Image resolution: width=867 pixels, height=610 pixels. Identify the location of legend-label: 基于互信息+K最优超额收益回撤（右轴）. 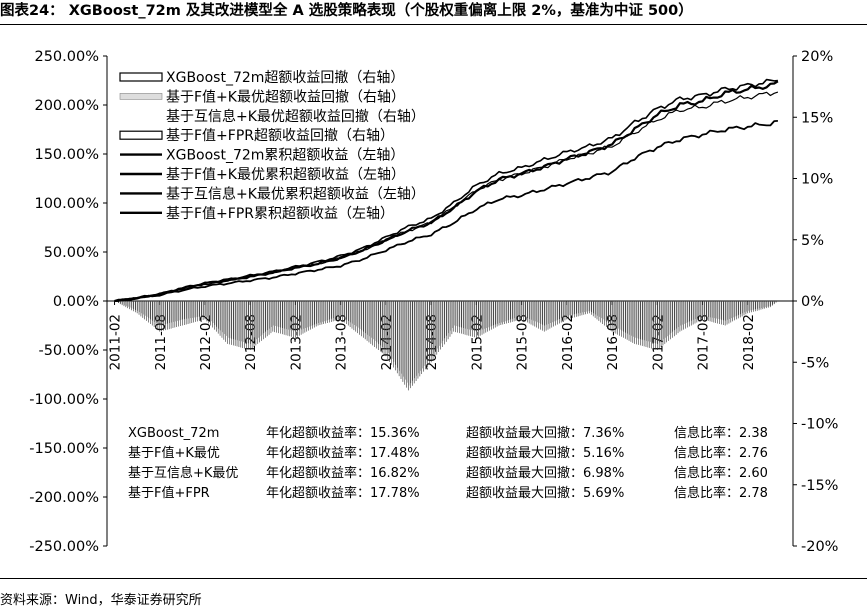
(295, 116).